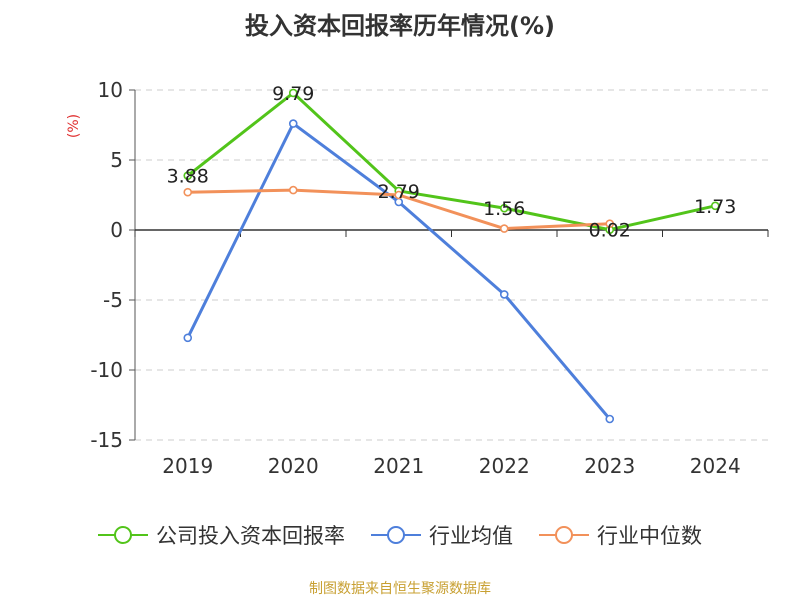 Image resolution: width=800 pixels, height=600 pixels. Describe the element at coordinates (110, 90) in the screenshot. I see `y-tick-label: 10` at that location.